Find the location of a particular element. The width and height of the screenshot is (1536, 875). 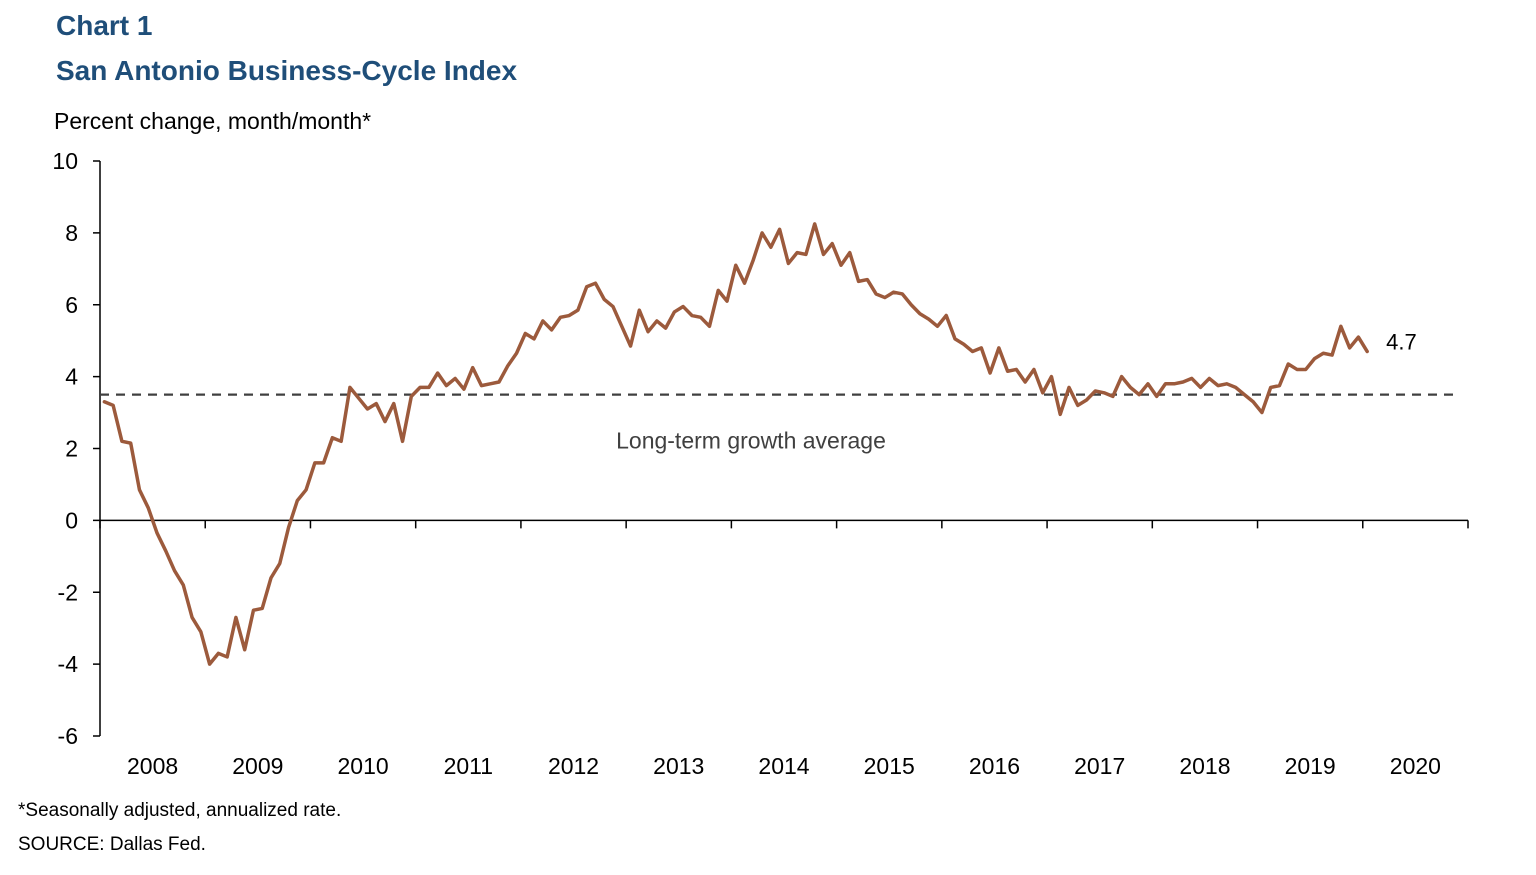

y-tick-label: 0 is located at coordinates (71, 520).